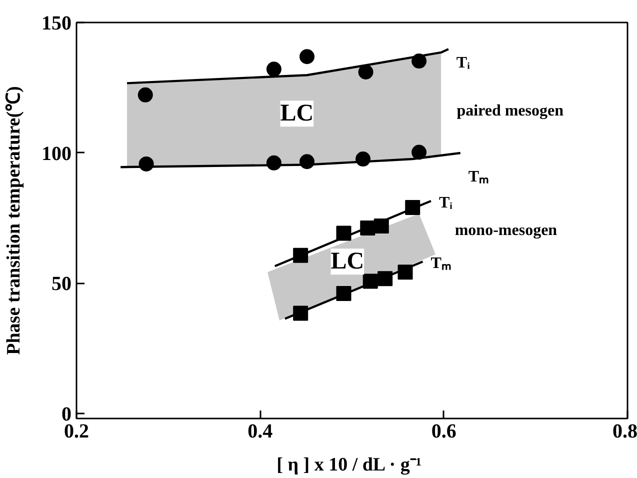 The width and height of the screenshot is (637, 478). What do you see at coordinates (443, 431) in the screenshot?
I see `x-tick-label: 0.6` at bounding box center [443, 431].